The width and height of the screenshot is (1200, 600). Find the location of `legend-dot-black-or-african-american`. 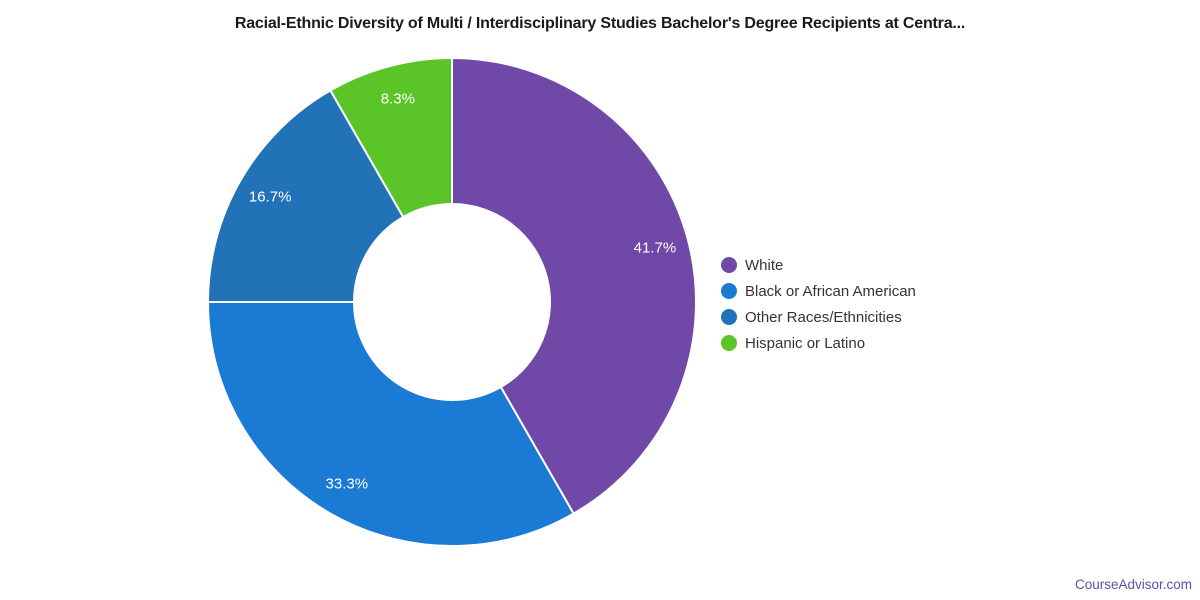

legend-dot-black-or-african-american is located at coordinates (729, 291).